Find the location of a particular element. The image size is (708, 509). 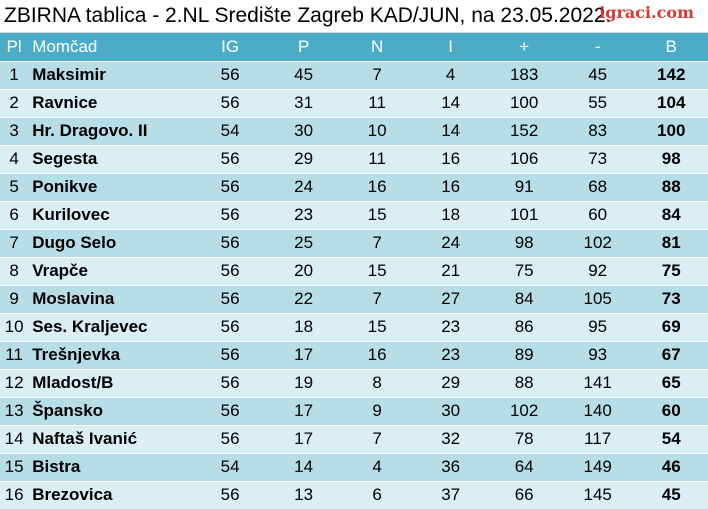

cell-place: 14 is located at coordinates (14, 438).